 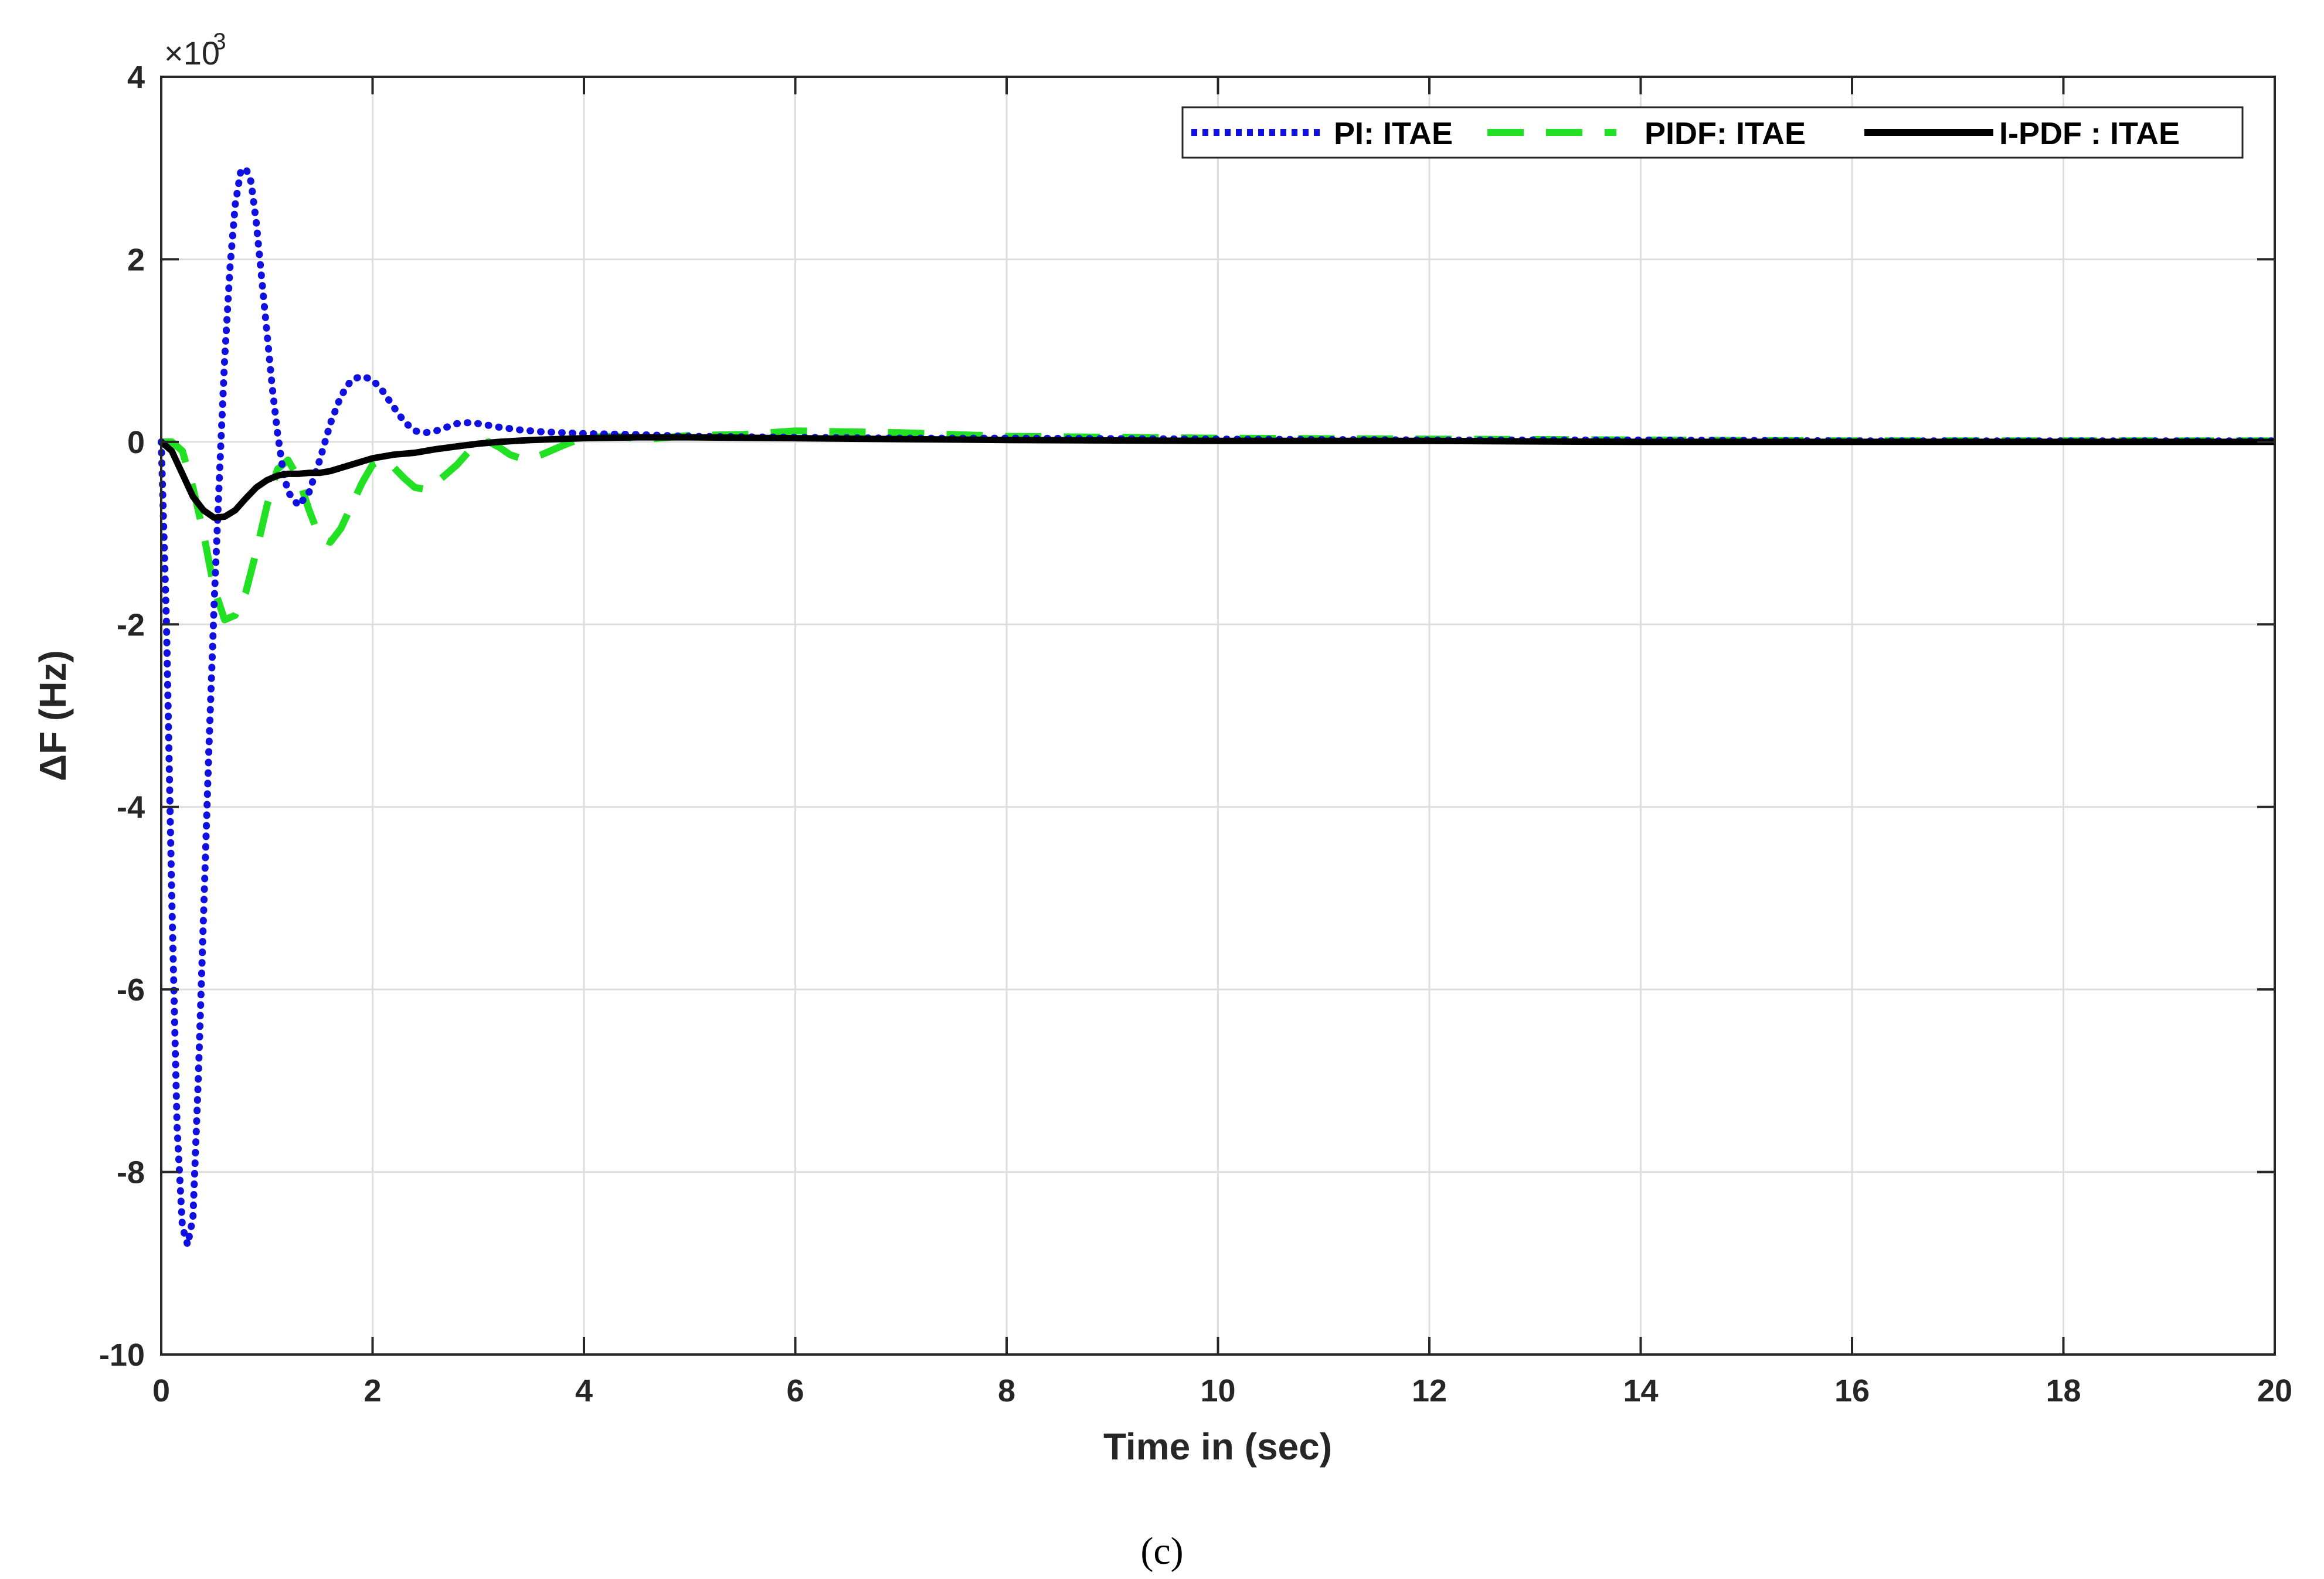 What do you see at coordinates (1217, 477) in the screenshot?
I see `series-line-i-pdf-itae` at bounding box center [1217, 477].